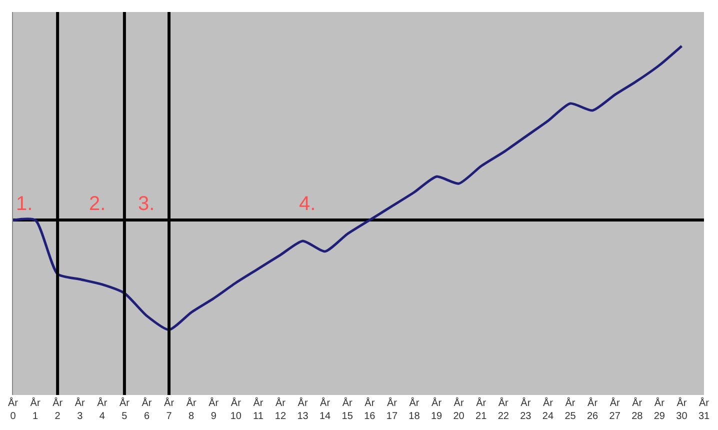 The height and width of the screenshot is (430, 718). I want to click on x-tick-label: År 23, so click(526, 409).